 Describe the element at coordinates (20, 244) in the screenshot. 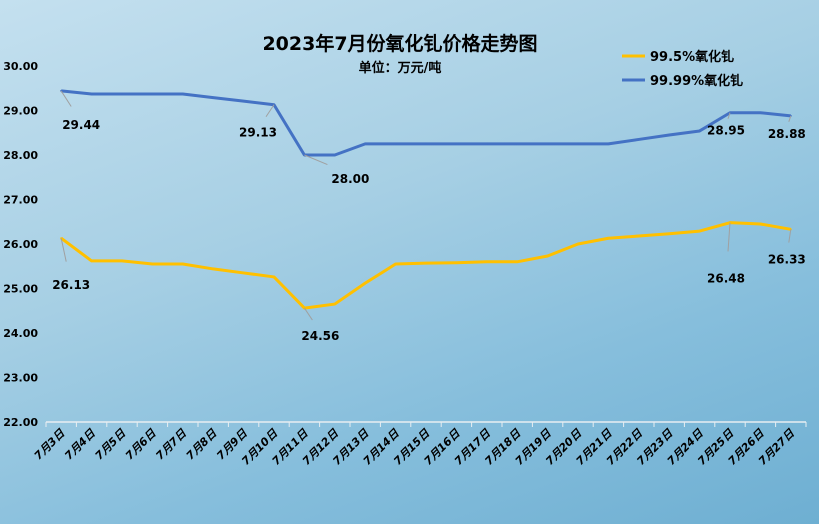

I see `y-tick-label: 26.00` at that location.